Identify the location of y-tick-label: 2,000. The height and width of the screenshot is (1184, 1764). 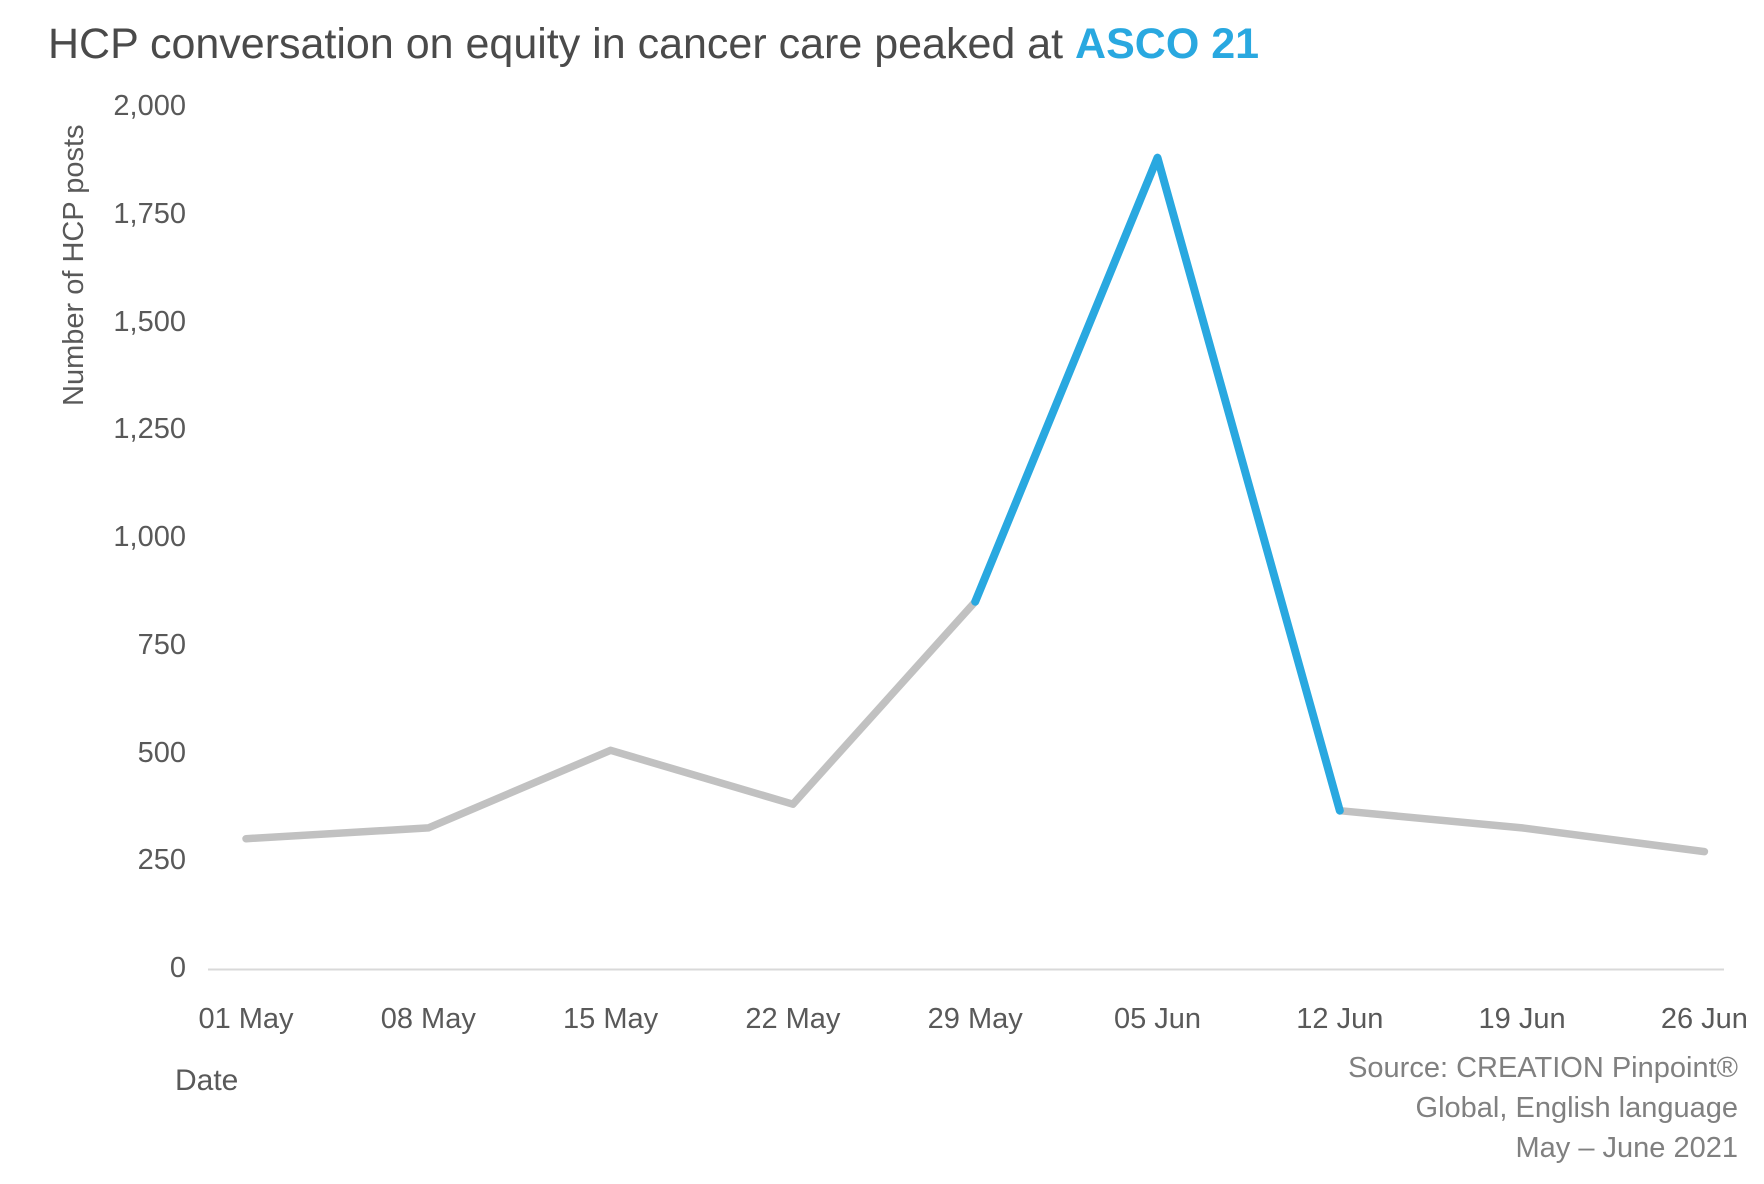
(149, 106).